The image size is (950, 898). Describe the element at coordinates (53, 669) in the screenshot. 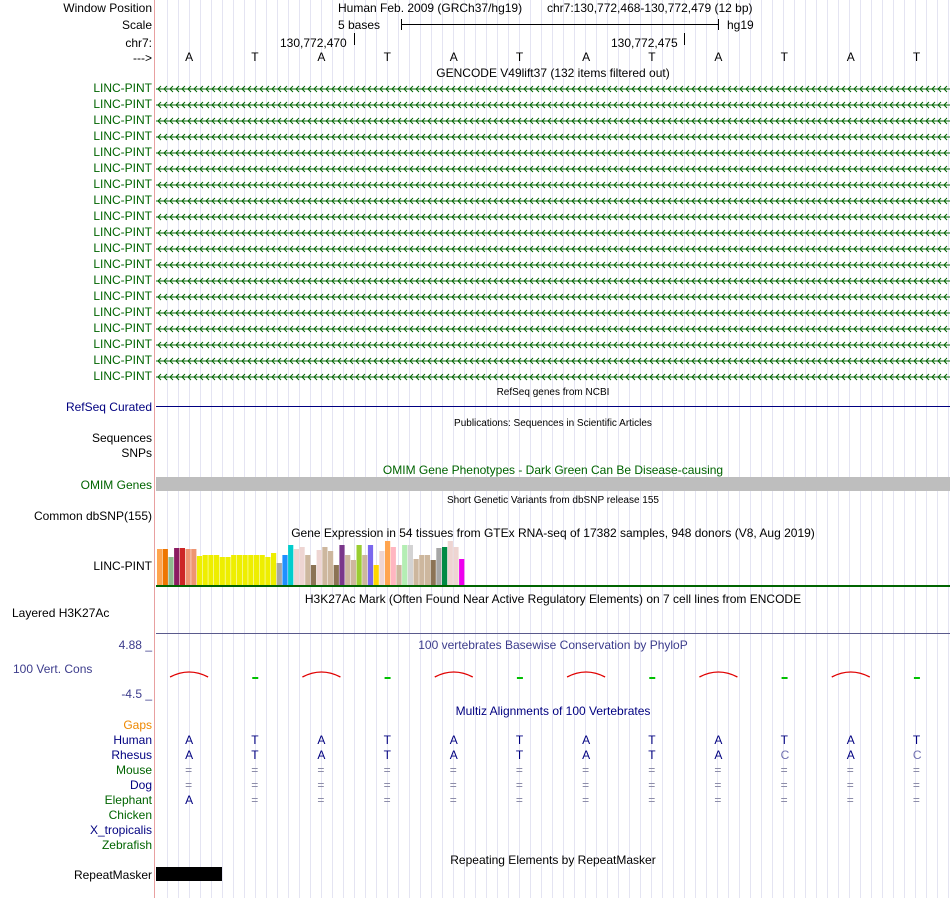

I see `conservation-track-label: 100 Vert. Cons` at that location.